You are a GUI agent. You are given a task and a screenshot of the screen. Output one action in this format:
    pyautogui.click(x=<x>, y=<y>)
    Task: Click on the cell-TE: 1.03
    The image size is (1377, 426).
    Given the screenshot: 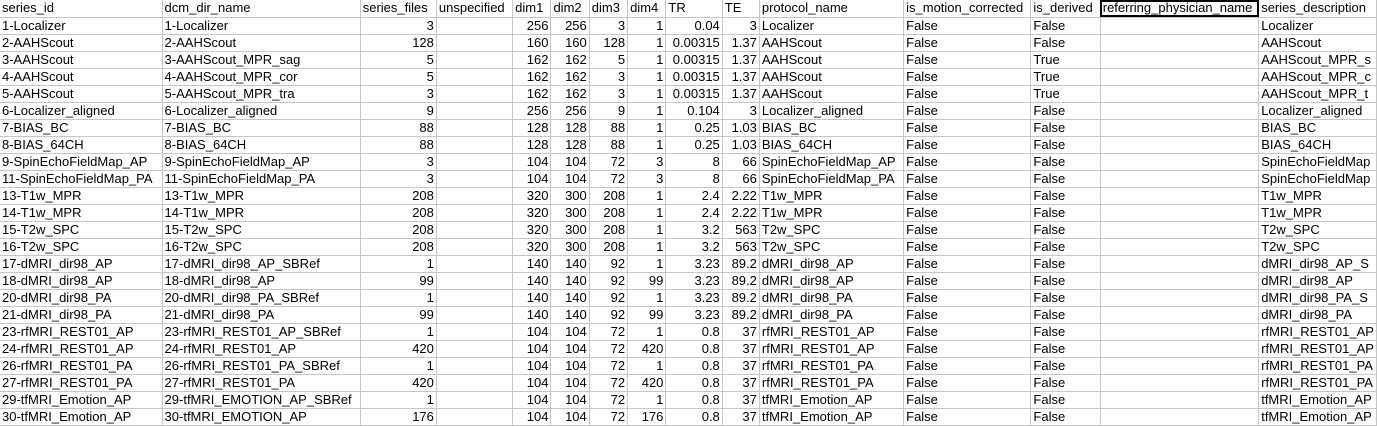 What is the action you would take?
    pyautogui.click(x=741, y=128)
    